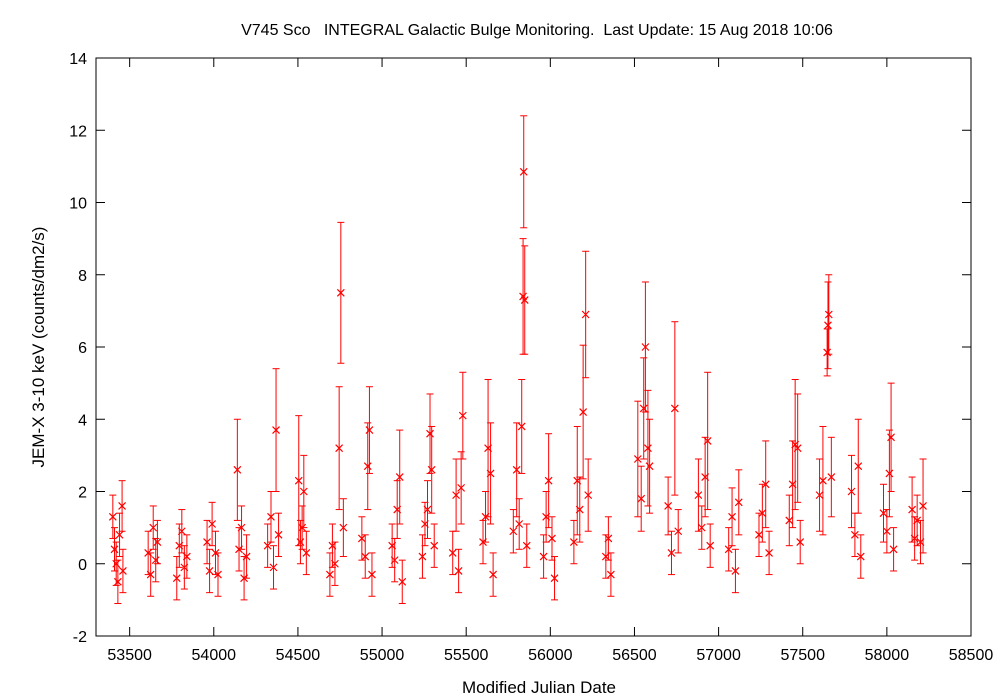 This screenshot has width=1000, height=700. What do you see at coordinates (298, 655) in the screenshot?
I see `x-tick-label: 54500` at bounding box center [298, 655].